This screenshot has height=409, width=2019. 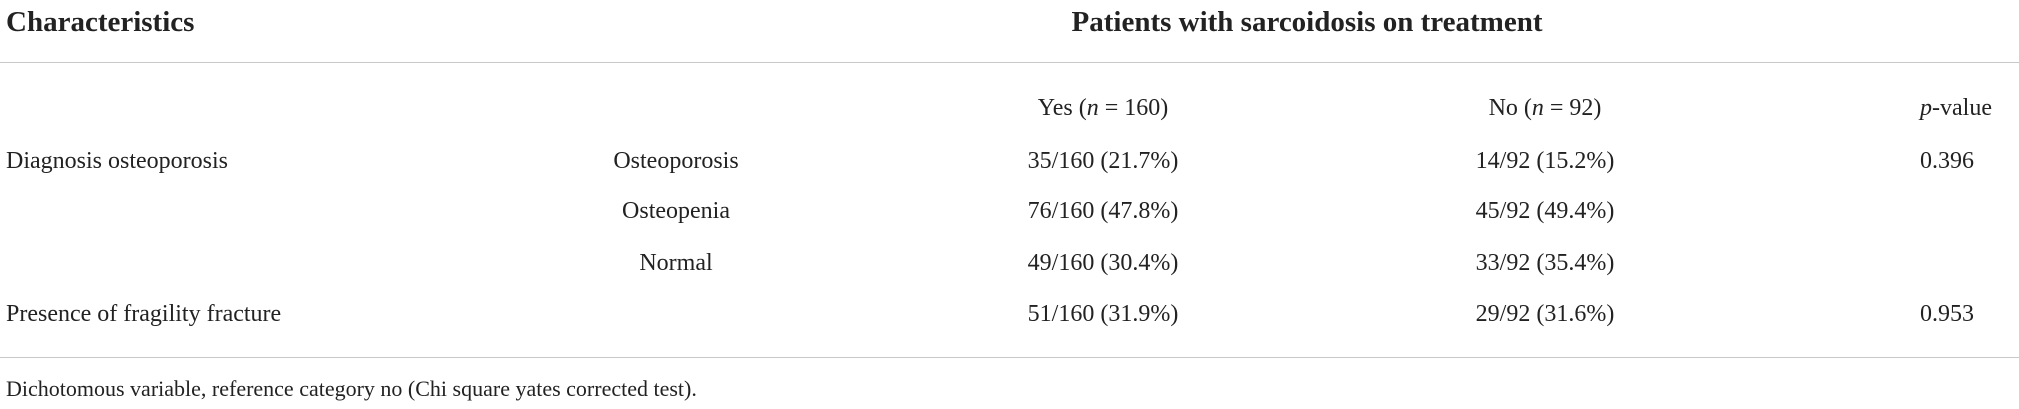 I want to click on cell-category: Osteopenia, so click(x=676, y=211).